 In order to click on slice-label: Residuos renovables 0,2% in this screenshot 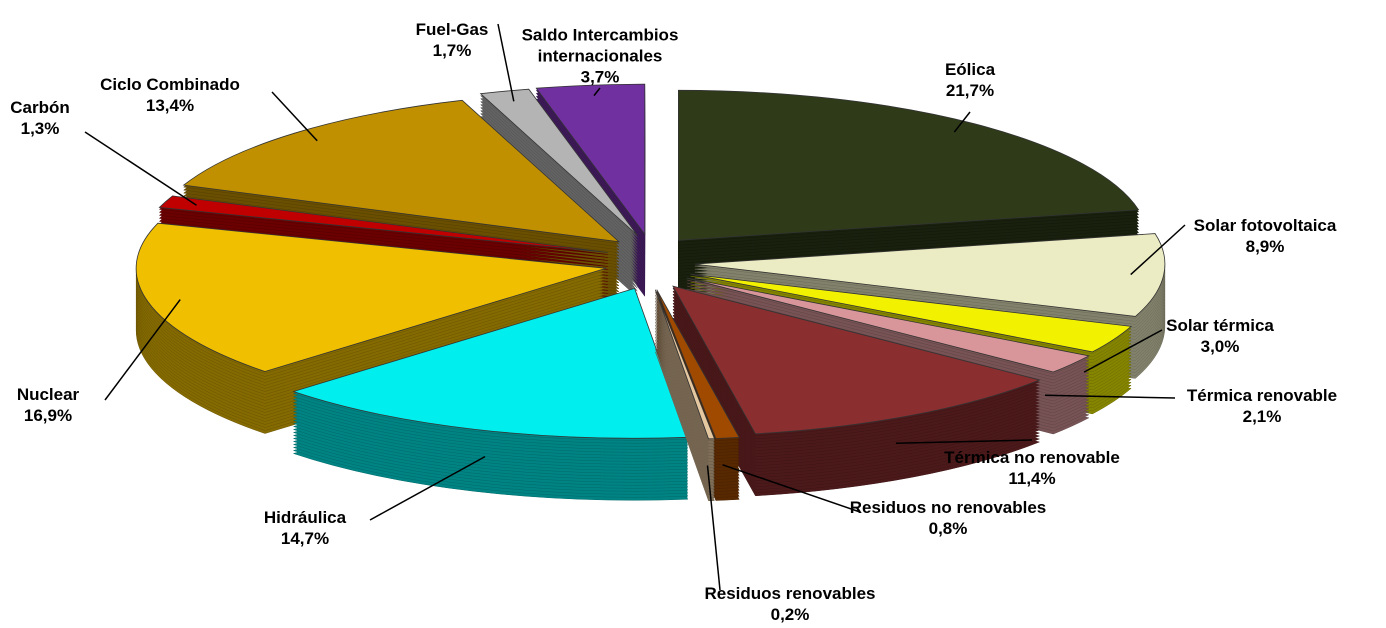, I will do `click(789, 604)`.